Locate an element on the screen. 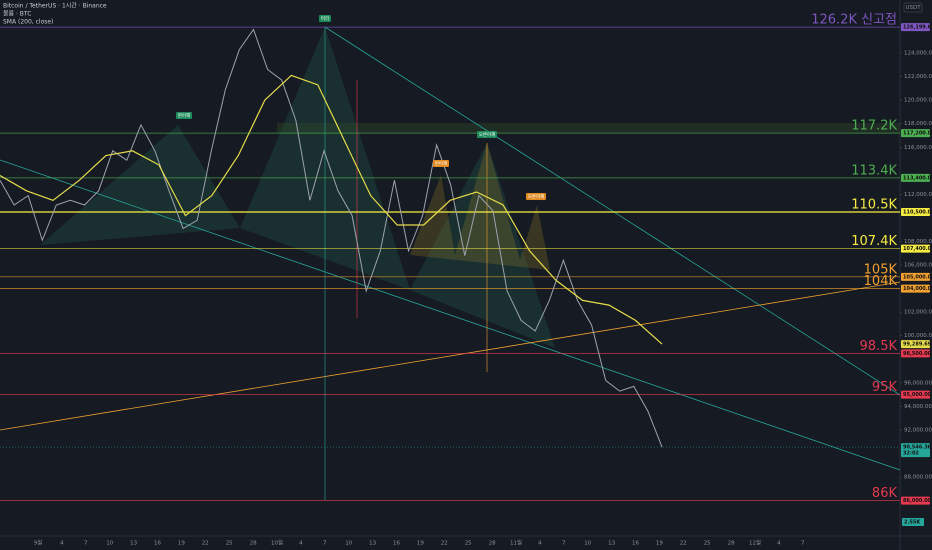  x-tick-label: 12월 is located at coordinates (755, 543).